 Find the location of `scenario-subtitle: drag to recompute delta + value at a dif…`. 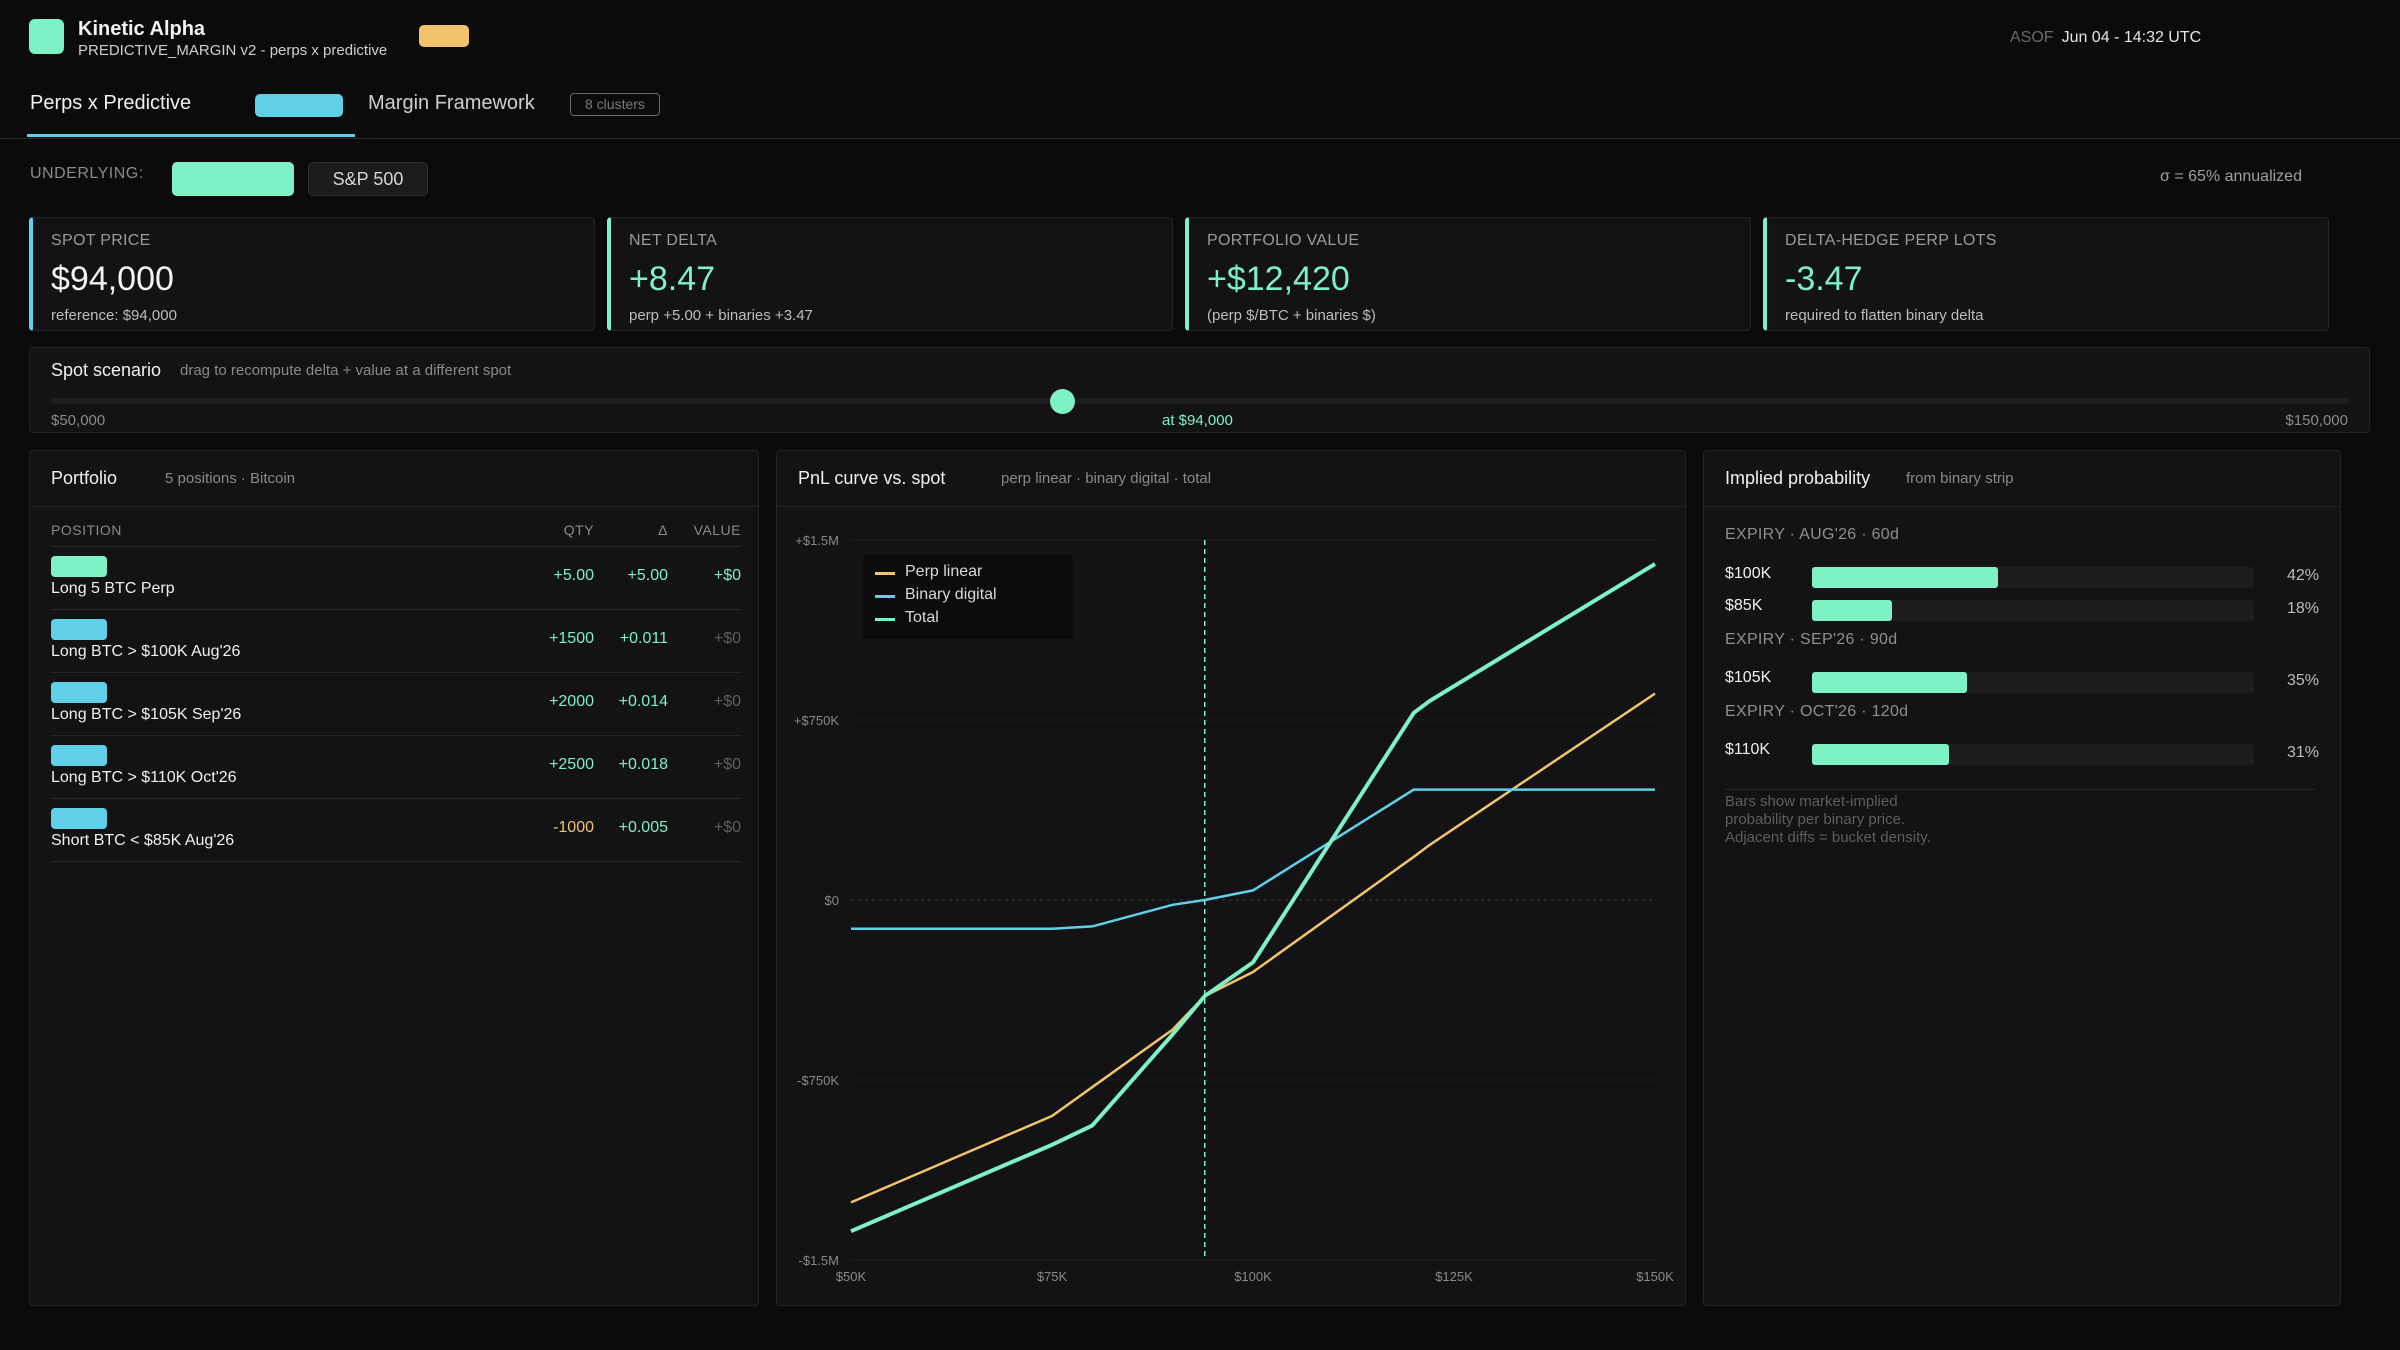

scenario-subtitle: drag to recompute delta + value at a dif… is located at coordinates (346, 370).